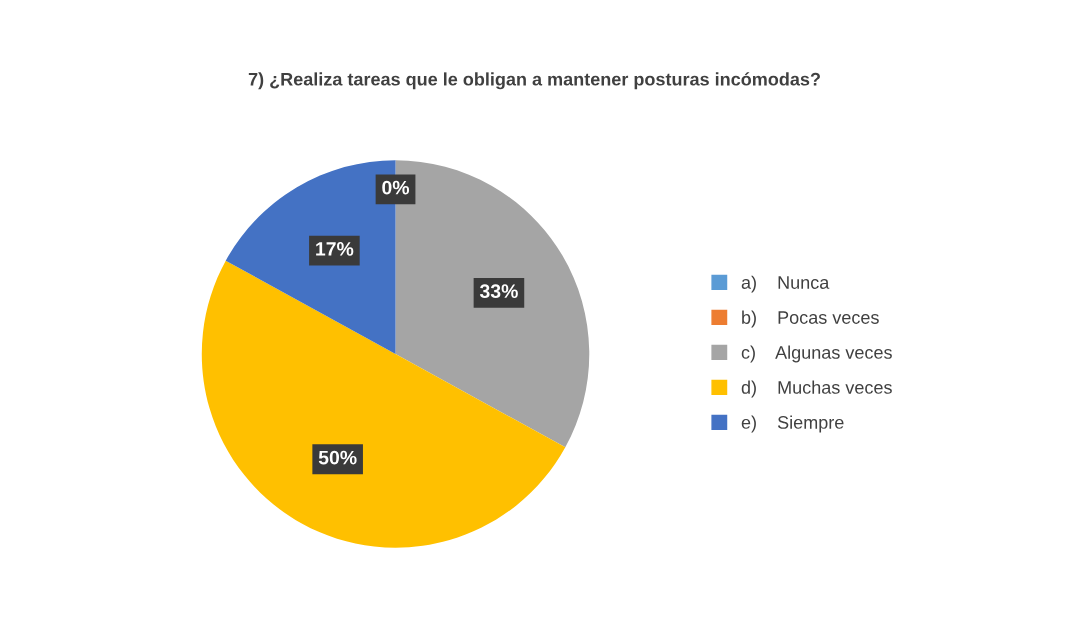 The height and width of the screenshot is (621, 1069). Describe the element at coordinates (792, 424) in the screenshot. I see `legend-label: e) Siempre` at that location.